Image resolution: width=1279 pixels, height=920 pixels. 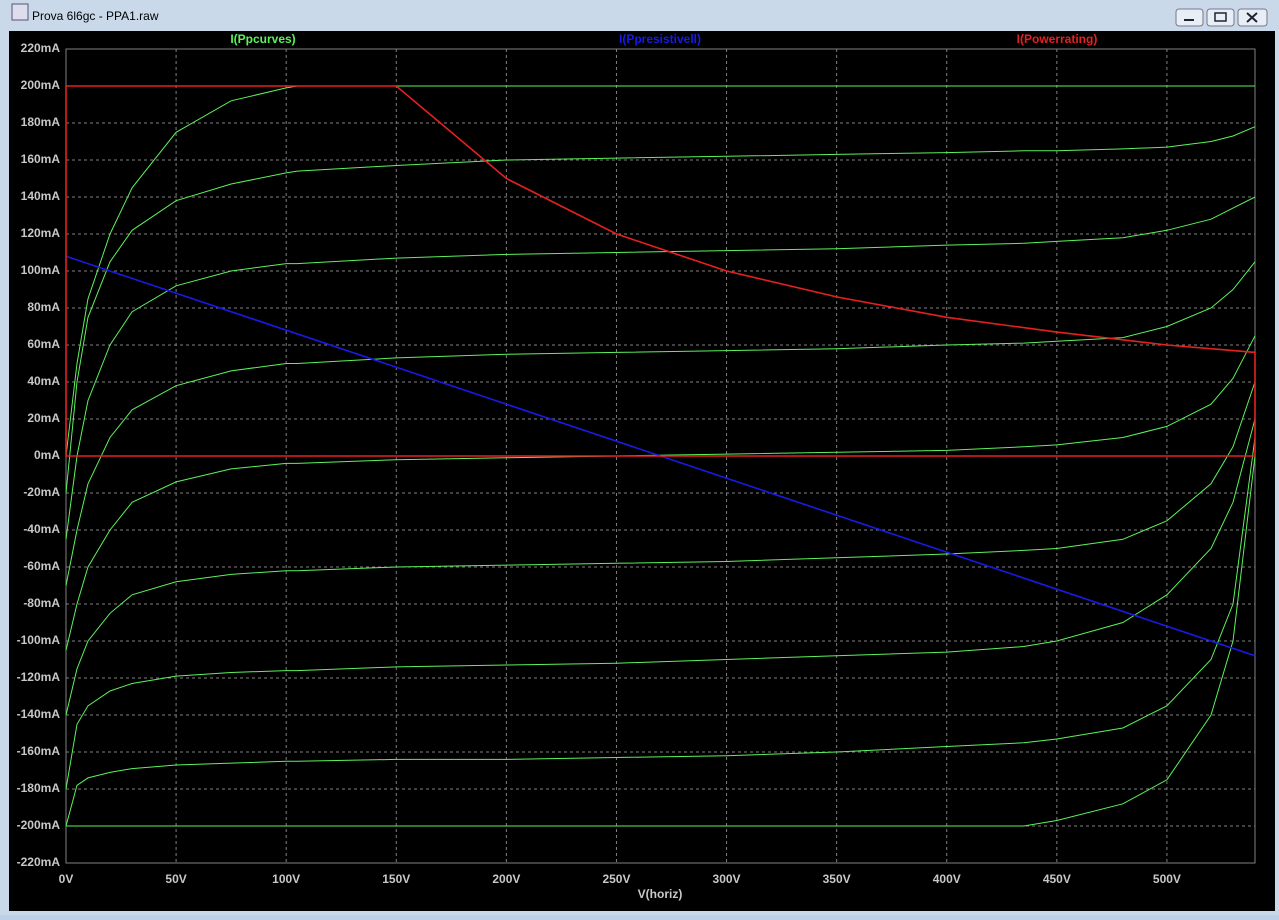 What do you see at coordinates (95, 16) in the screenshot?
I see `window-title: Prova 6l6gc - PPA1.raw` at bounding box center [95, 16].